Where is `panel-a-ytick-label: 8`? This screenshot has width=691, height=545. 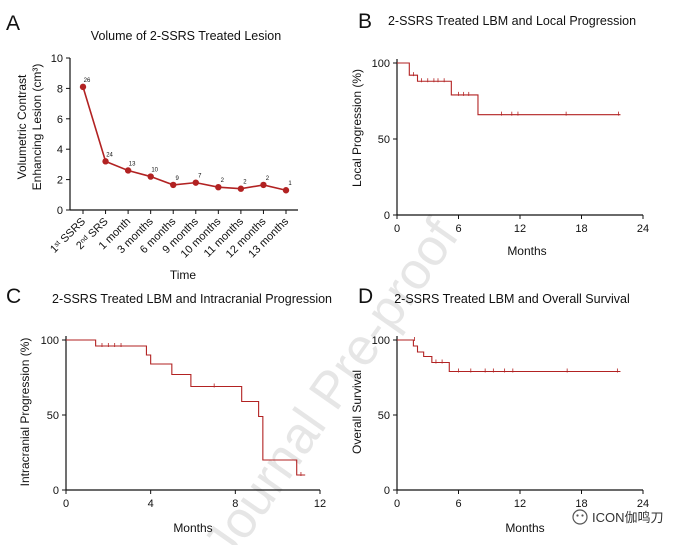 panel-a-ytick-label: 8 is located at coordinates (60, 89).